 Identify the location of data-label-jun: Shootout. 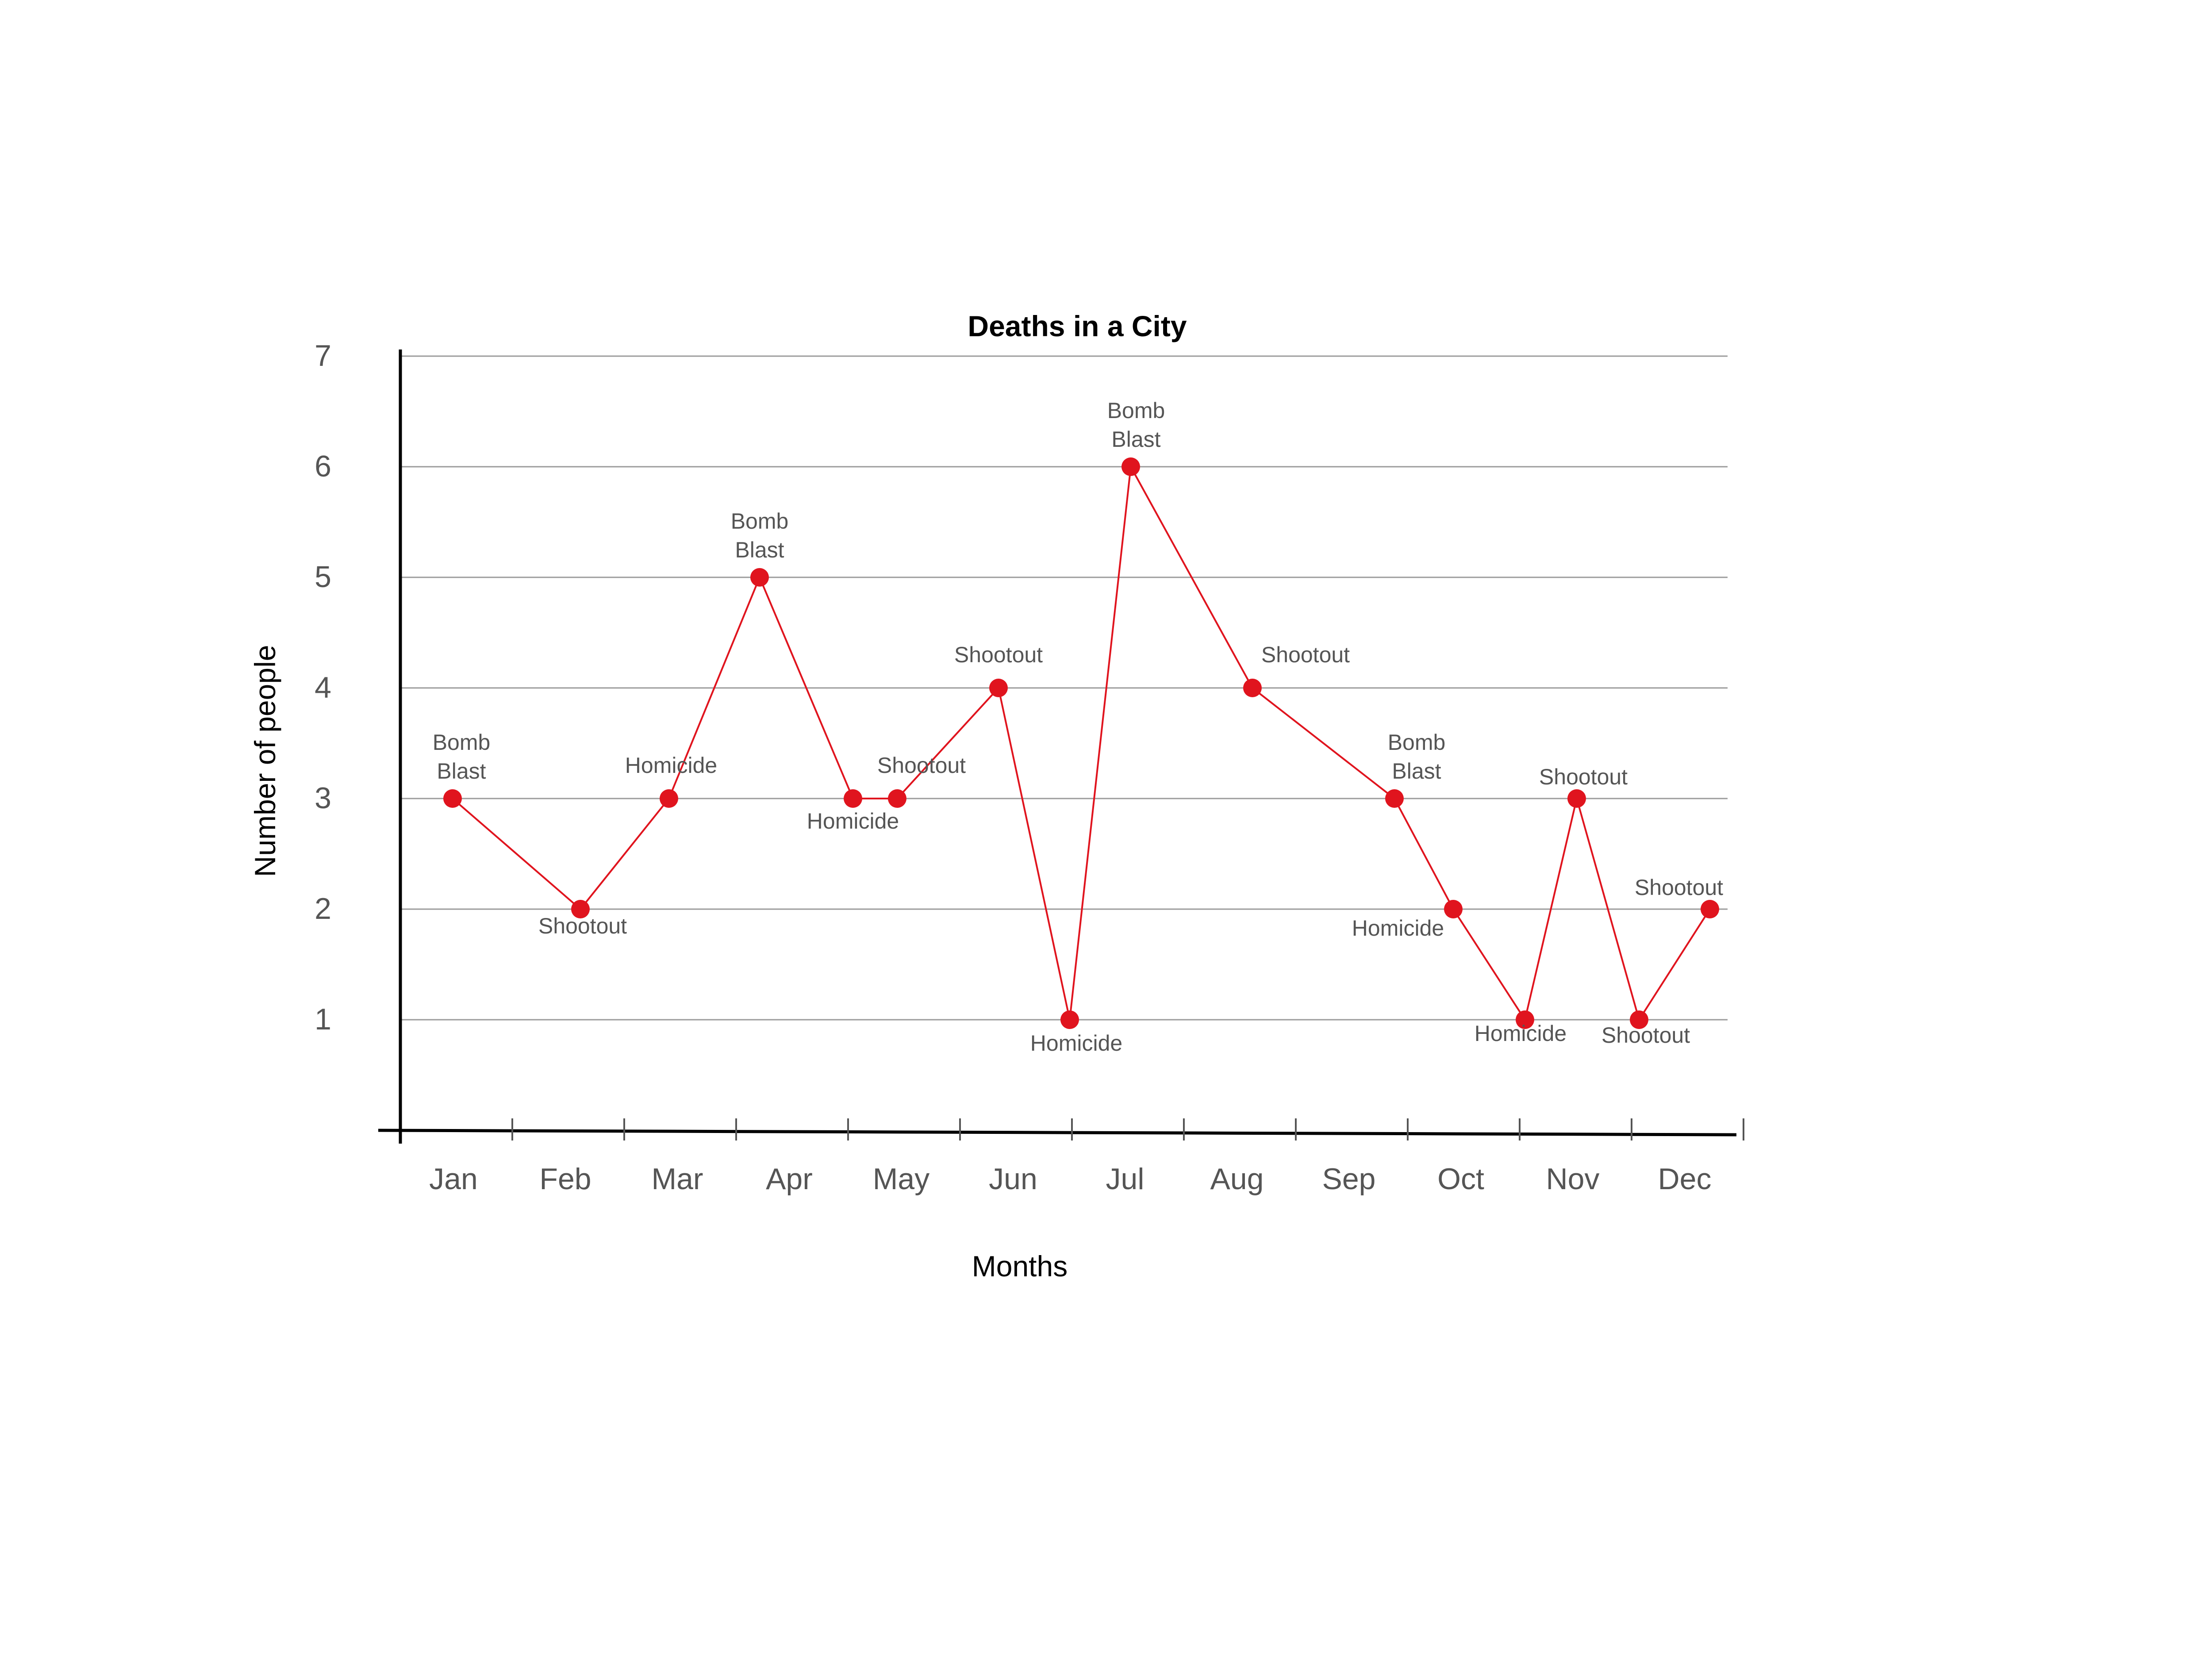
(998, 655).